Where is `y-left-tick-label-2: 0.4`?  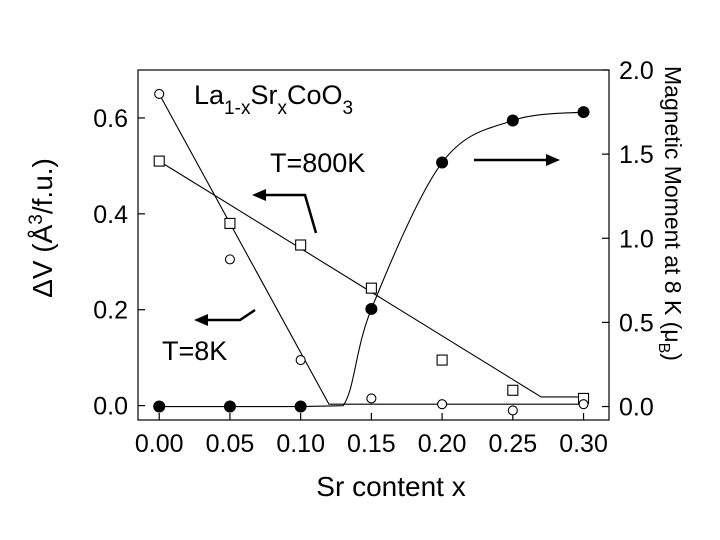 y-left-tick-label-2: 0.4 is located at coordinates (110, 215).